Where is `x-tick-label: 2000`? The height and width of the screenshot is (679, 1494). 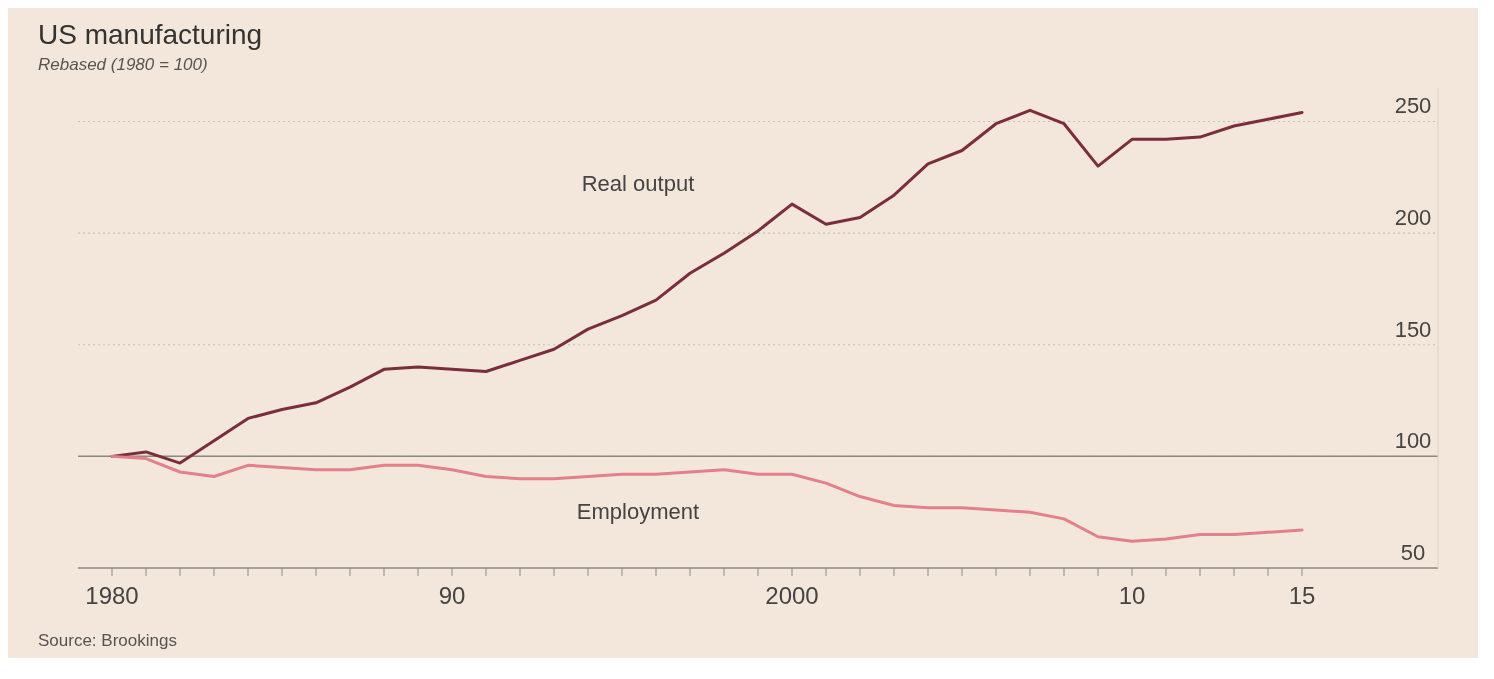
x-tick-label: 2000 is located at coordinates (792, 595).